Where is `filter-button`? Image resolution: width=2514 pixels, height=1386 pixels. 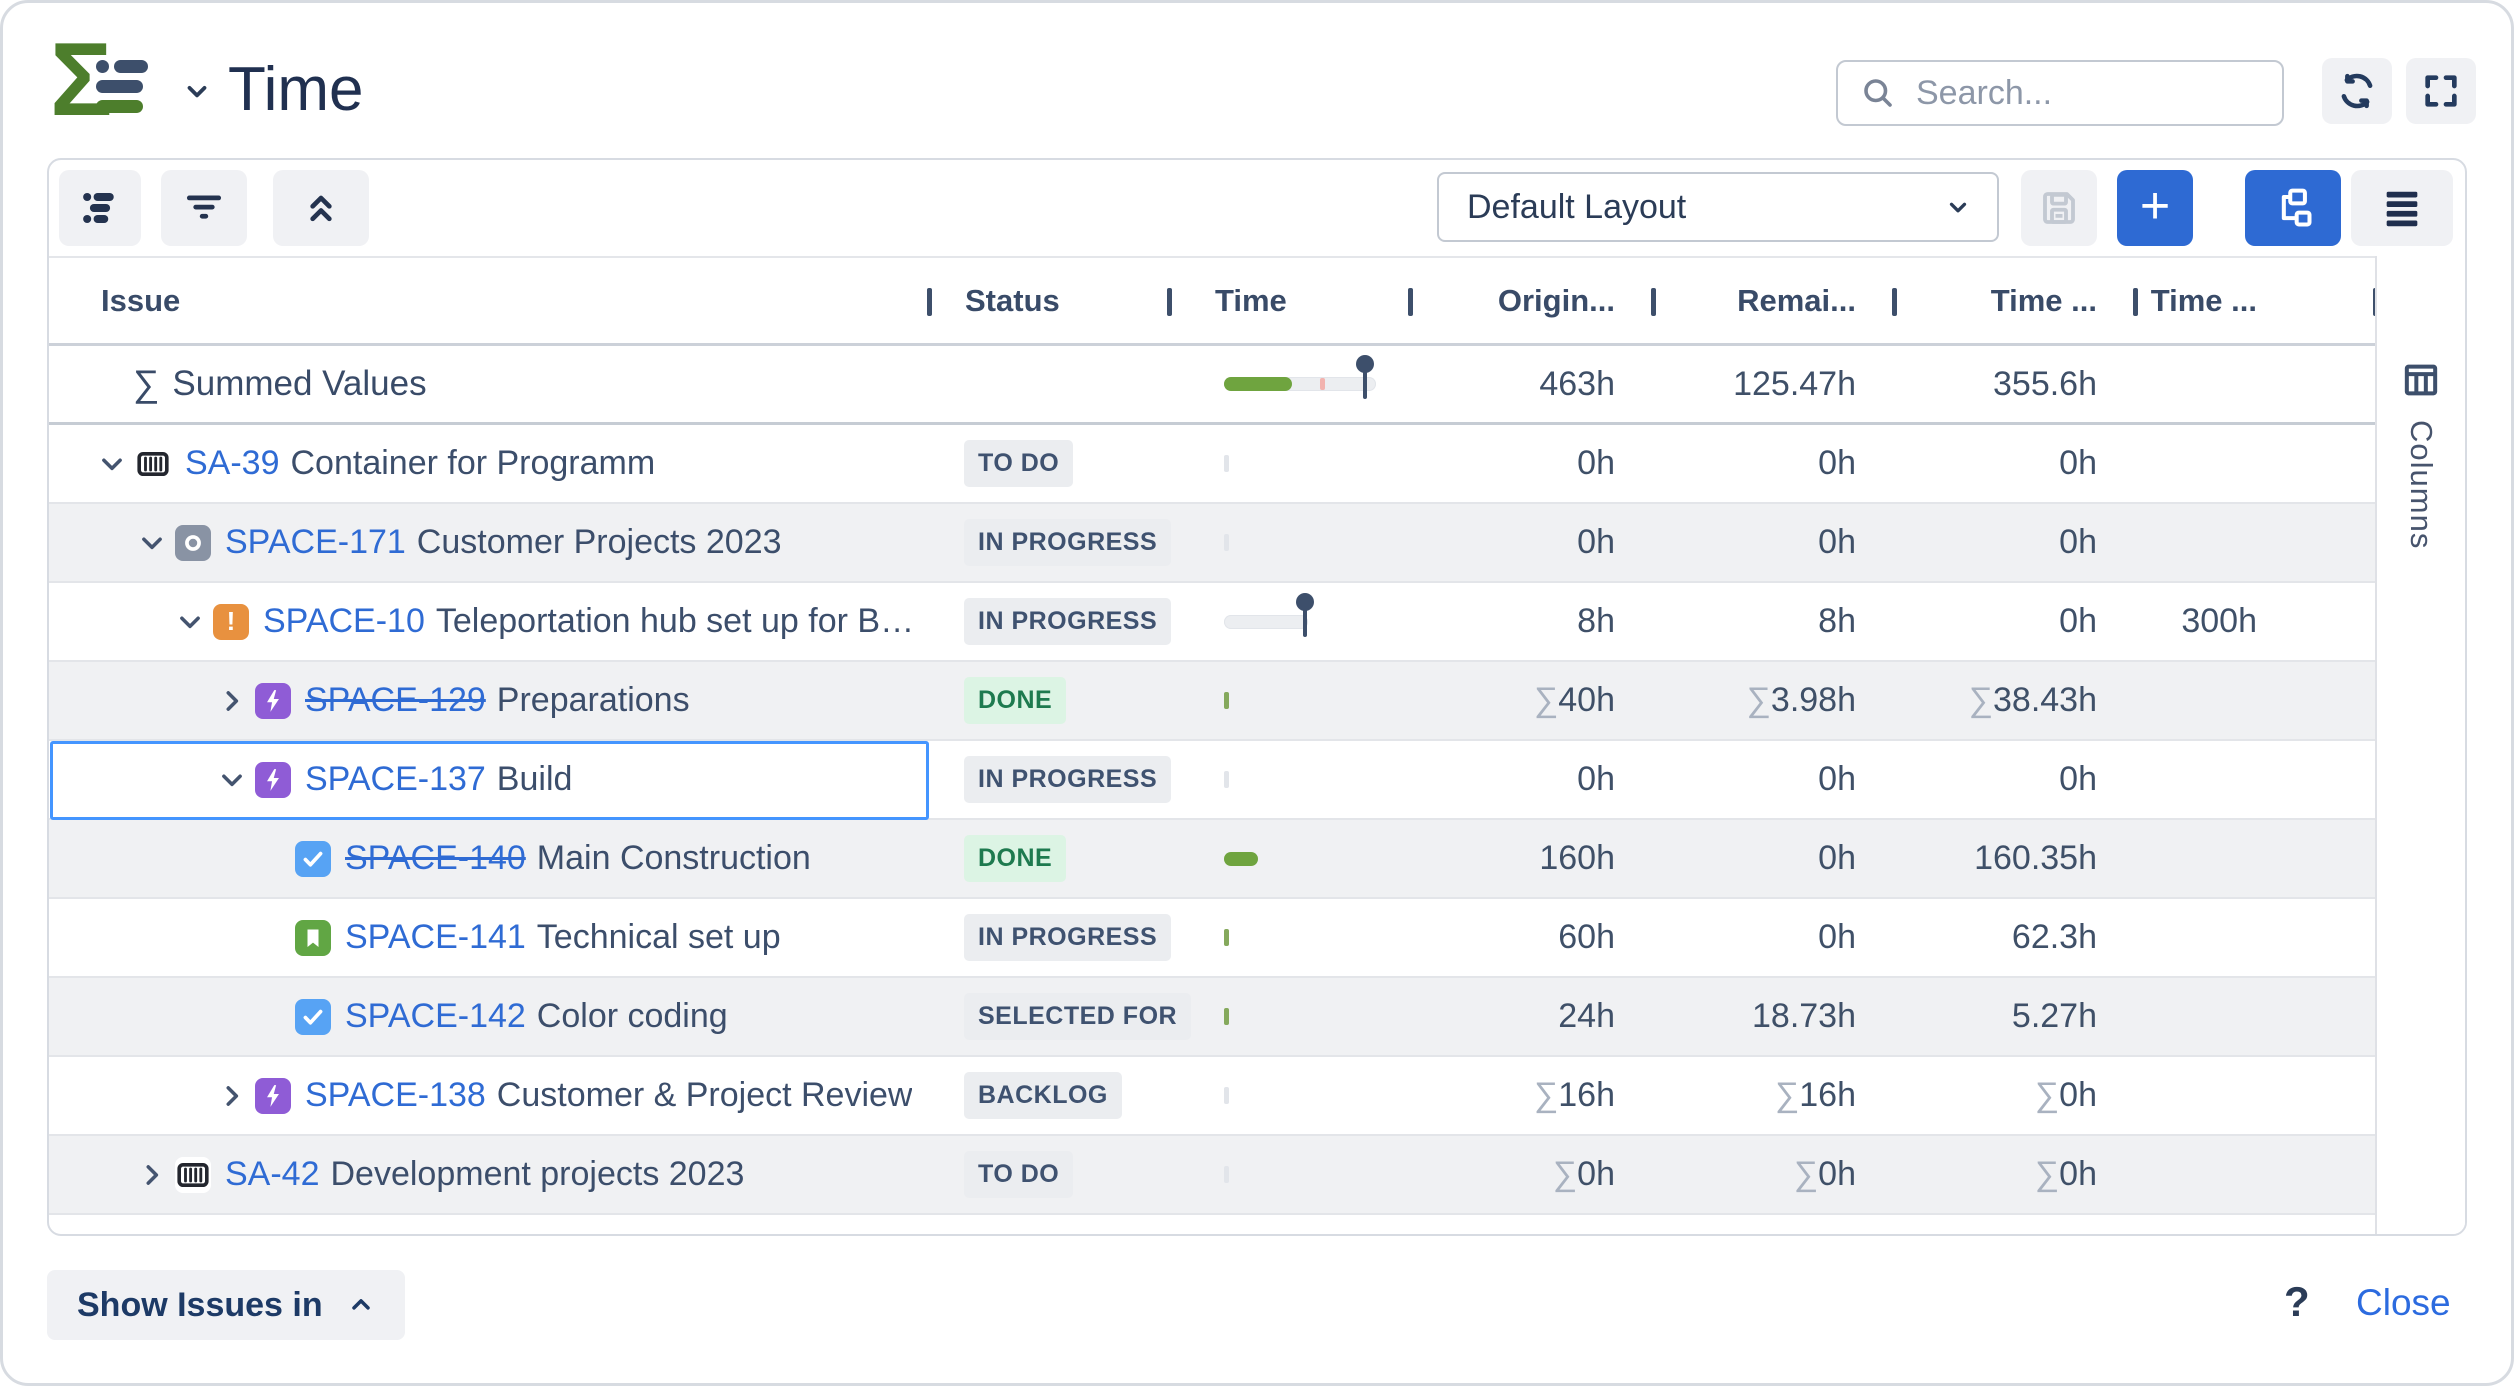 filter-button is located at coordinates (204, 208).